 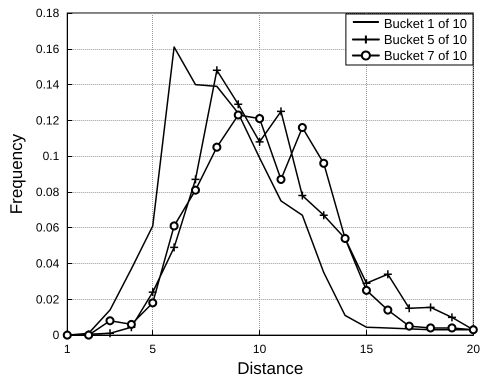 What do you see at coordinates (48, 263) in the screenshot?
I see `y-tick-label: 0.04` at bounding box center [48, 263].